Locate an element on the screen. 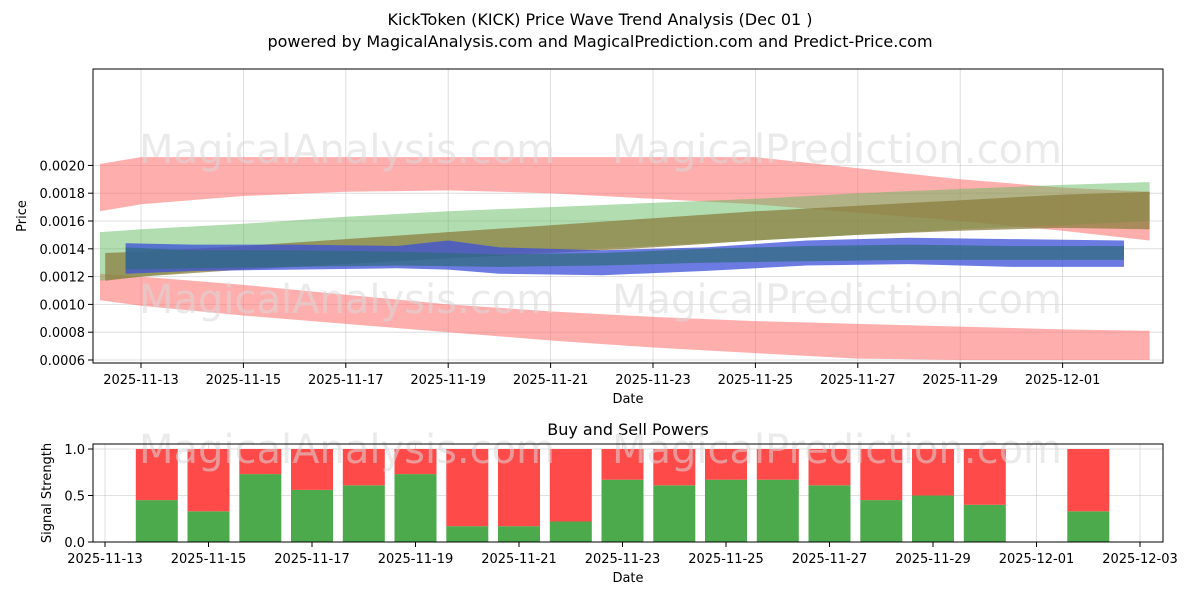 Image resolution: width=1200 pixels, height=600 pixels. signal-x-tick-label: 2025-11-29 is located at coordinates (933, 559).